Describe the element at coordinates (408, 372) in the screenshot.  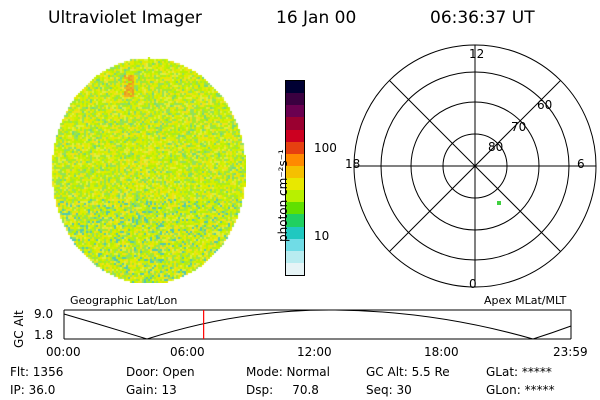
I see `gc-altitude: GC Alt: 5.5 Re` at that location.